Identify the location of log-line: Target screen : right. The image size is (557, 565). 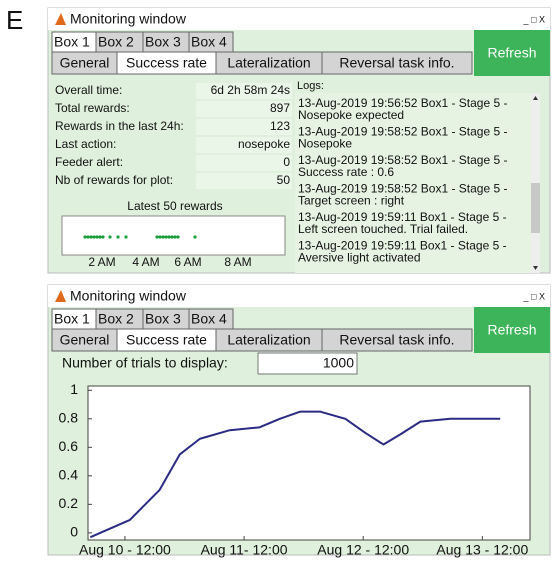
(351, 201).